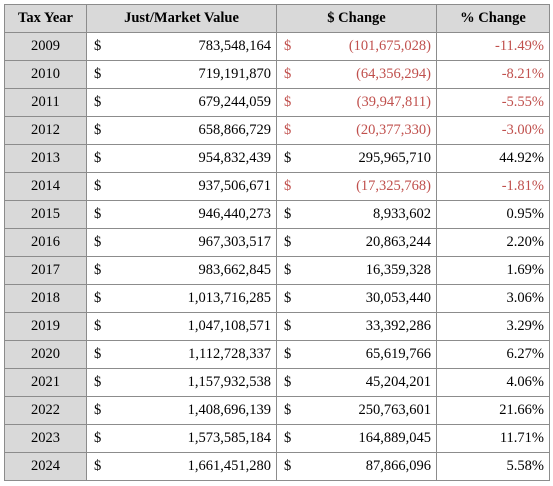  What do you see at coordinates (45, 270) in the screenshot?
I see `tax-year-cell: 2017` at bounding box center [45, 270].